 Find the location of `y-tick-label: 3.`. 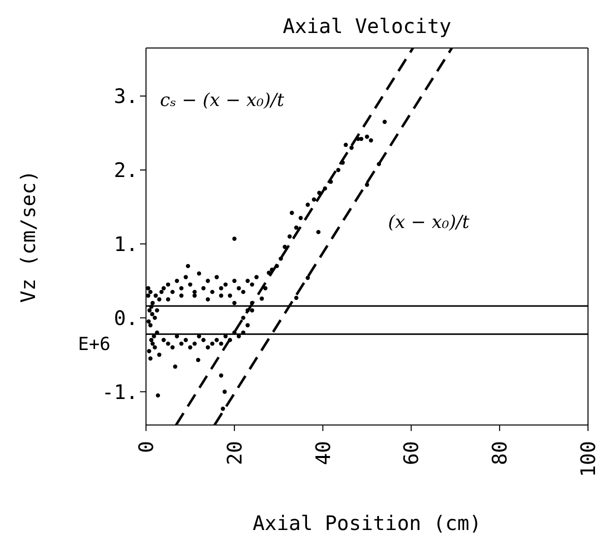

y-tick-label: 3. is located at coordinates (126, 96).